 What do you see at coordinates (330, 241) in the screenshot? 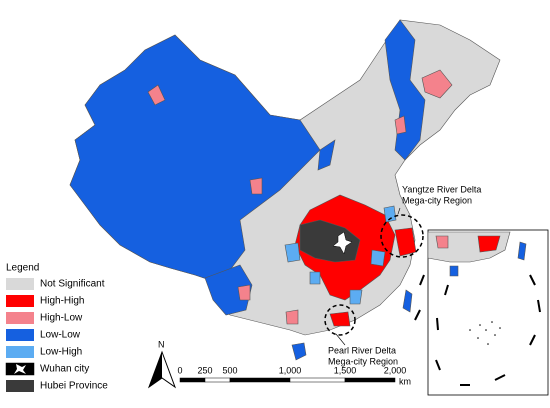
I see `hubei-province` at bounding box center [330, 241].